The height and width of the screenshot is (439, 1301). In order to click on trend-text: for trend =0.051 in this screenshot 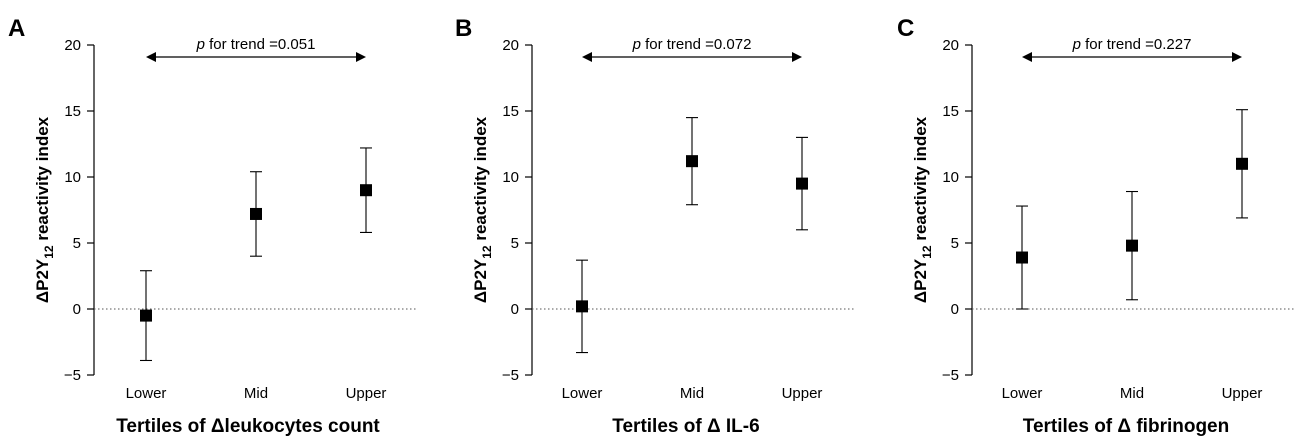, I will do `click(260, 44)`.